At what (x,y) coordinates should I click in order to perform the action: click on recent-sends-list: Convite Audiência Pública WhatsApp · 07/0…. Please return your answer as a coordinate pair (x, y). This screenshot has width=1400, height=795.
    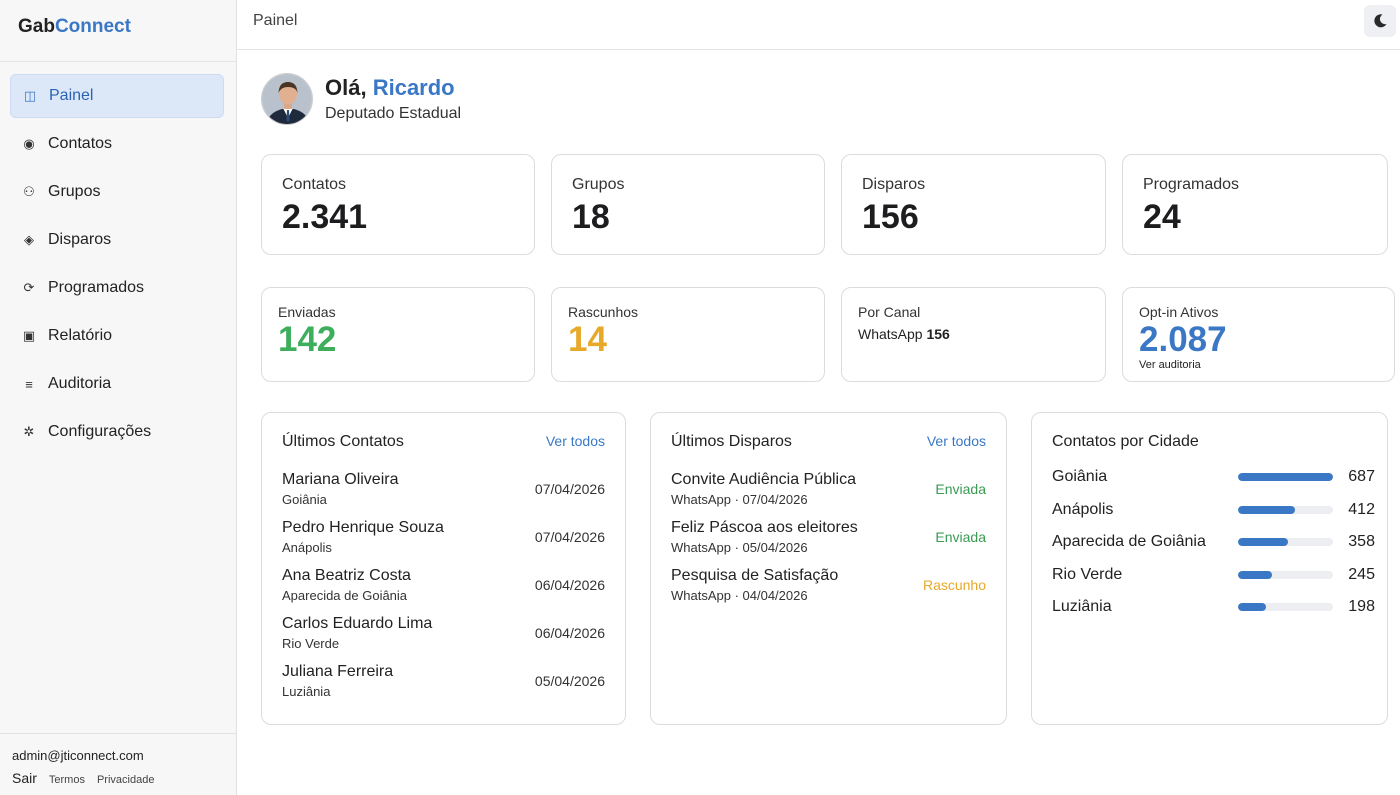
    Looking at the image, I should click on (828, 537).